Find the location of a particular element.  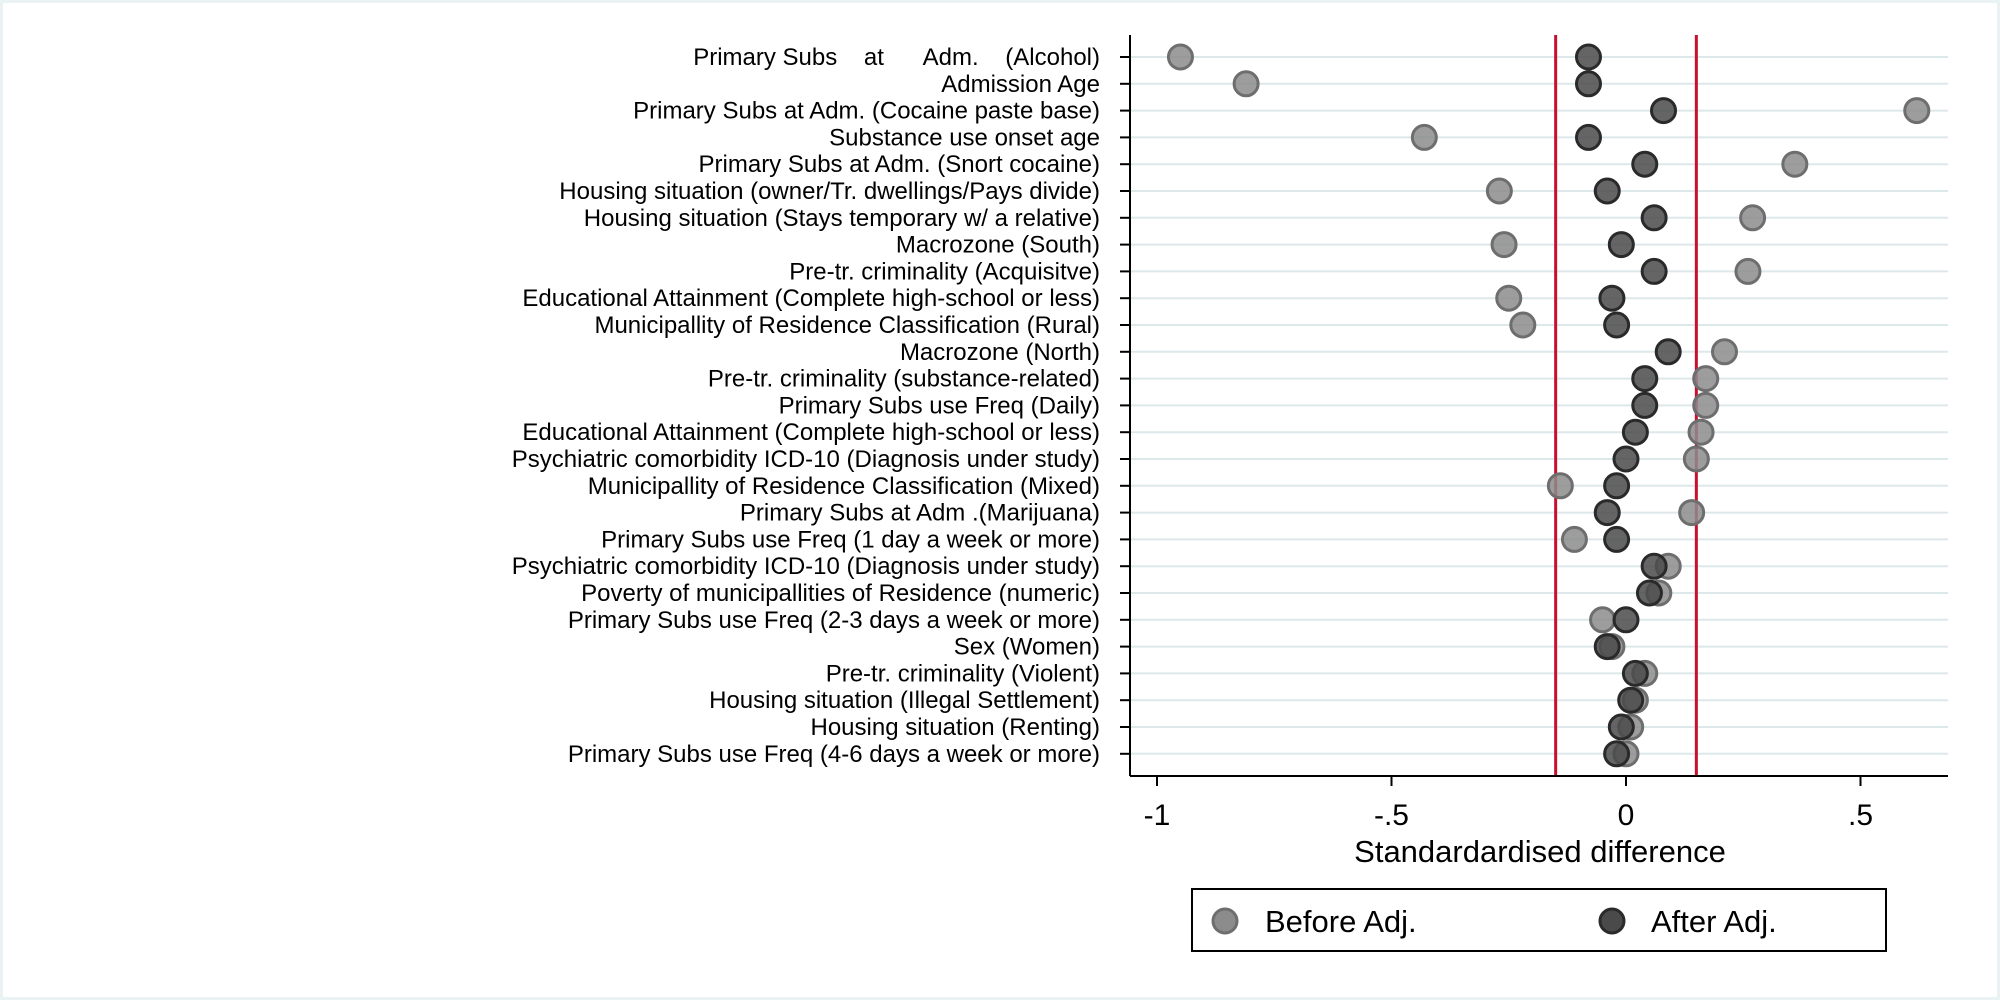

y-tick-label: Substance use onset age is located at coordinates (964, 137).